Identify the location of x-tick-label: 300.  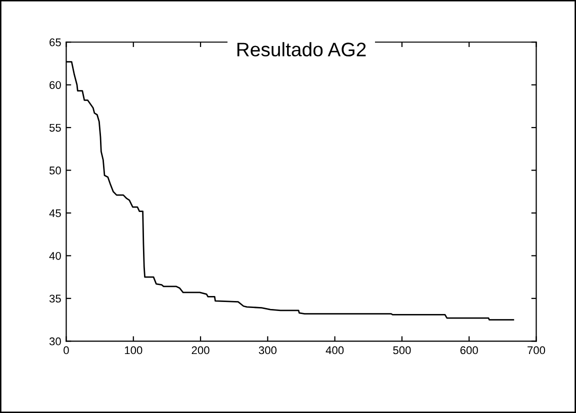
(267, 350).